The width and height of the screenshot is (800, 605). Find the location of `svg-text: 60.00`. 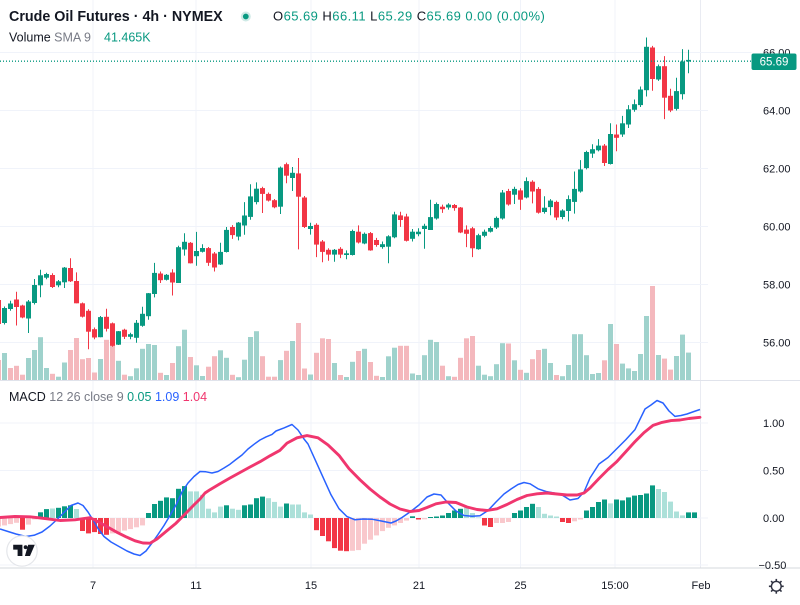

svg-text: 60.00 is located at coordinates (777, 227).